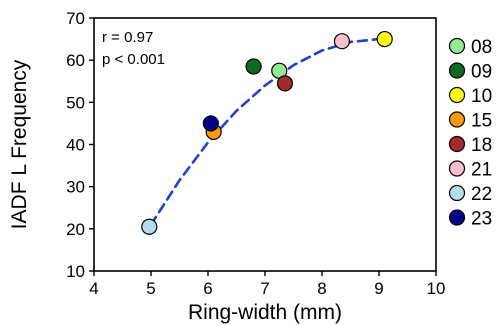  What do you see at coordinates (75, 145) in the screenshot?
I see `y-tick-label: 40` at bounding box center [75, 145].